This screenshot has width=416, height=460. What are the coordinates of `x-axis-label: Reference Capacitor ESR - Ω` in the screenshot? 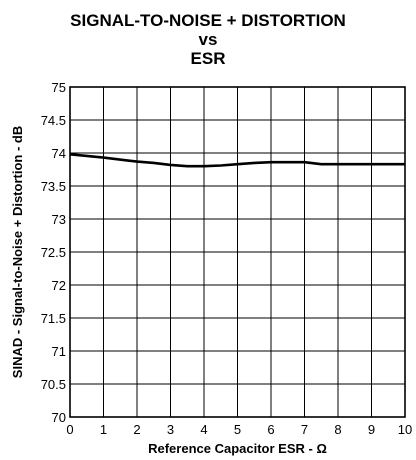 It's located at (237, 448).